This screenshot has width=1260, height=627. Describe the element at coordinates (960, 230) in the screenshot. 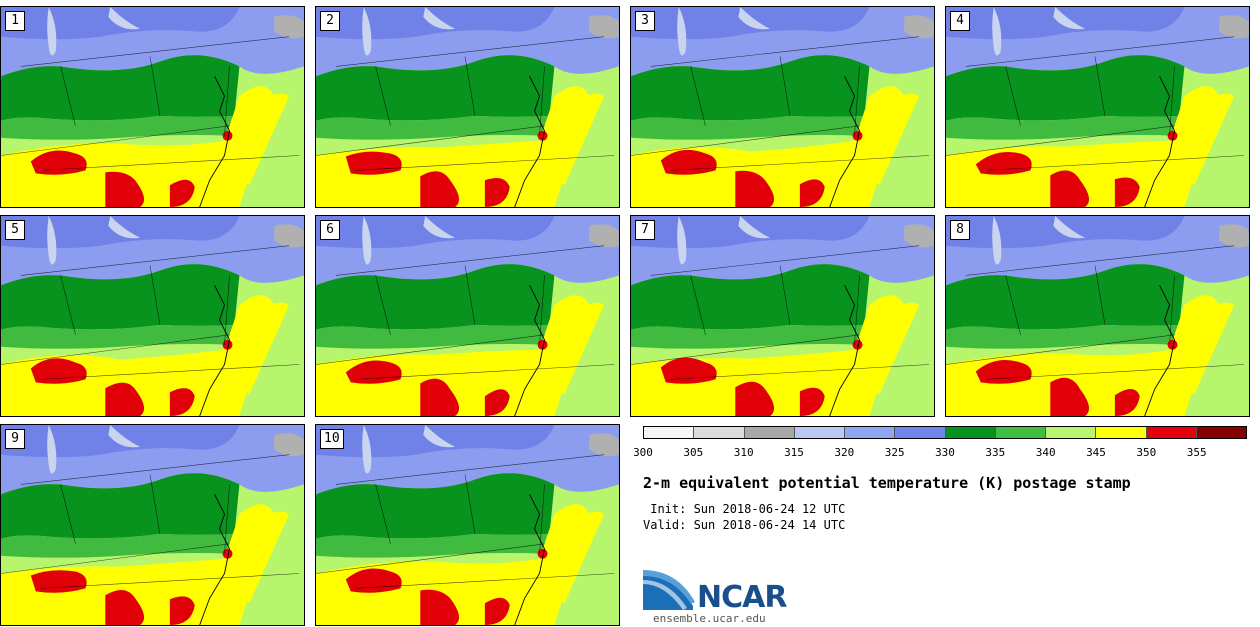

I see `member-number-label: 8` at that location.